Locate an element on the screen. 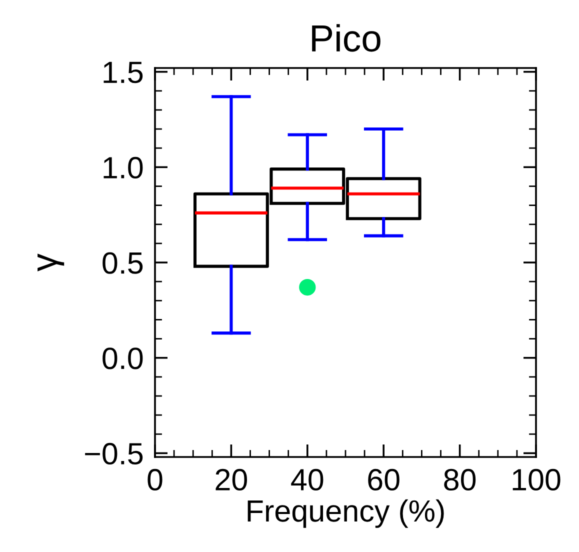  x-tick-label: 40 is located at coordinates (307, 479).